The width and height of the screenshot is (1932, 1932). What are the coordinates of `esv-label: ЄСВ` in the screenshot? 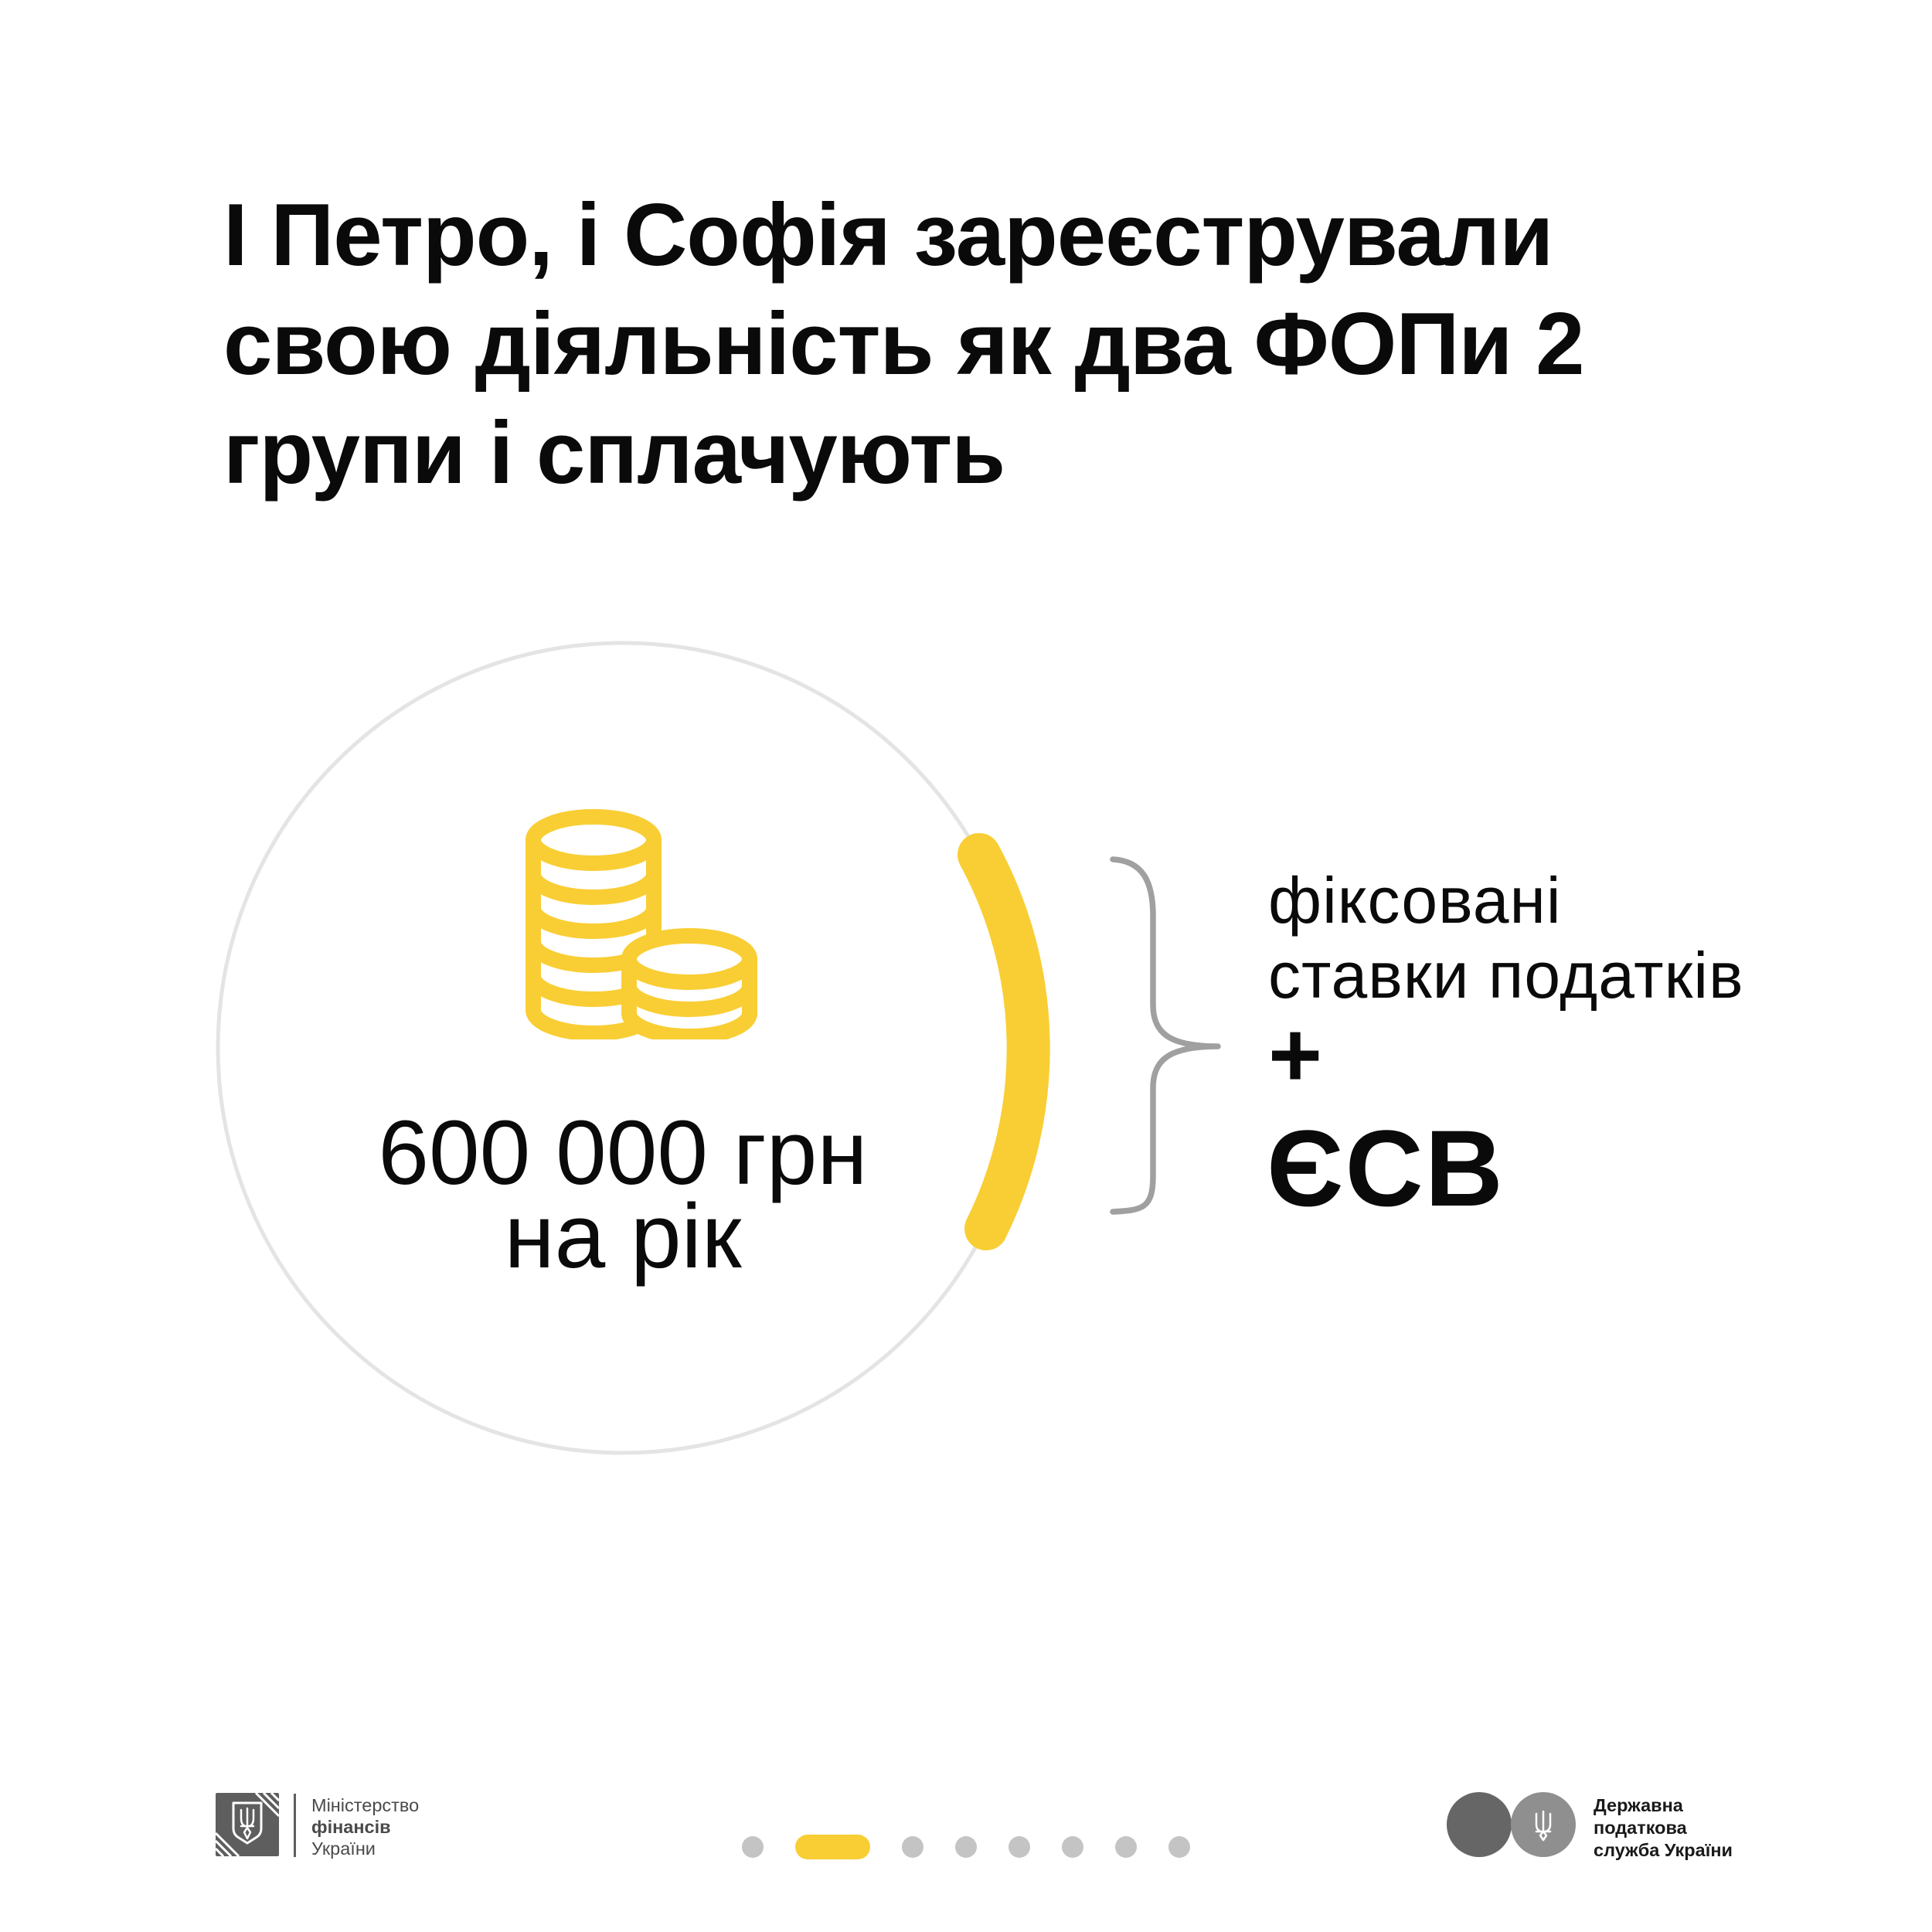 It's located at (1386, 1168).